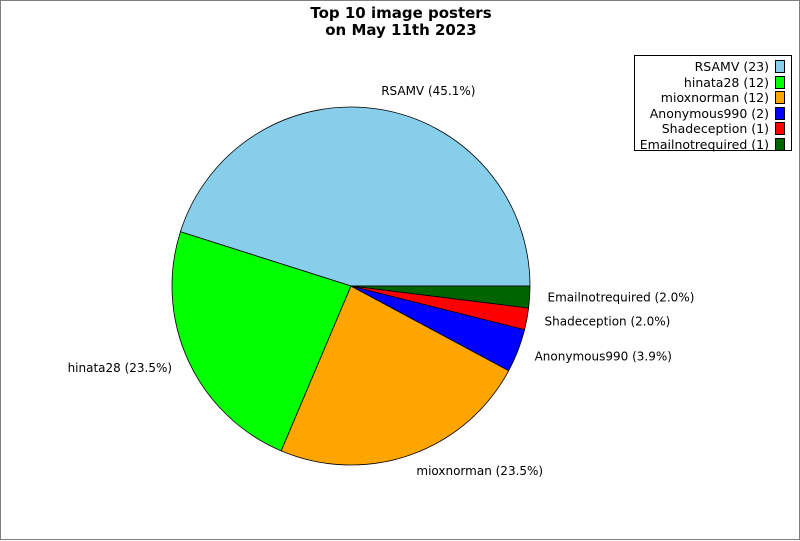 This screenshot has width=800, height=541. What do you see at coordinates (709, 113) in the screenshot?
I see `legend-label: Anonymous990 (2)` at bounding box center [709, 113].